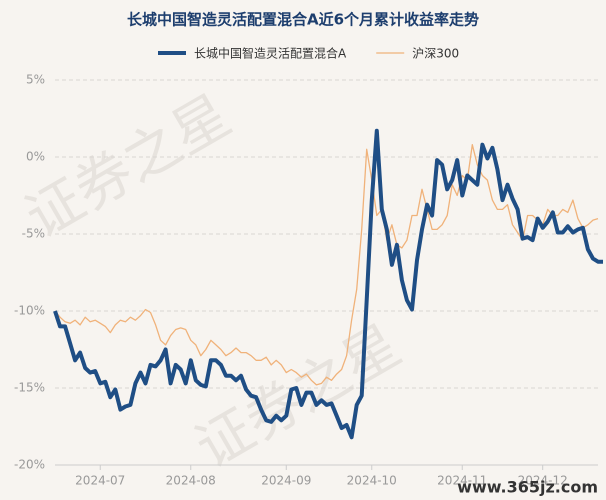 The width and height of the screenshot is (606, 500). I want to click on x-tick-label: 2024-12, so click(543, 481).